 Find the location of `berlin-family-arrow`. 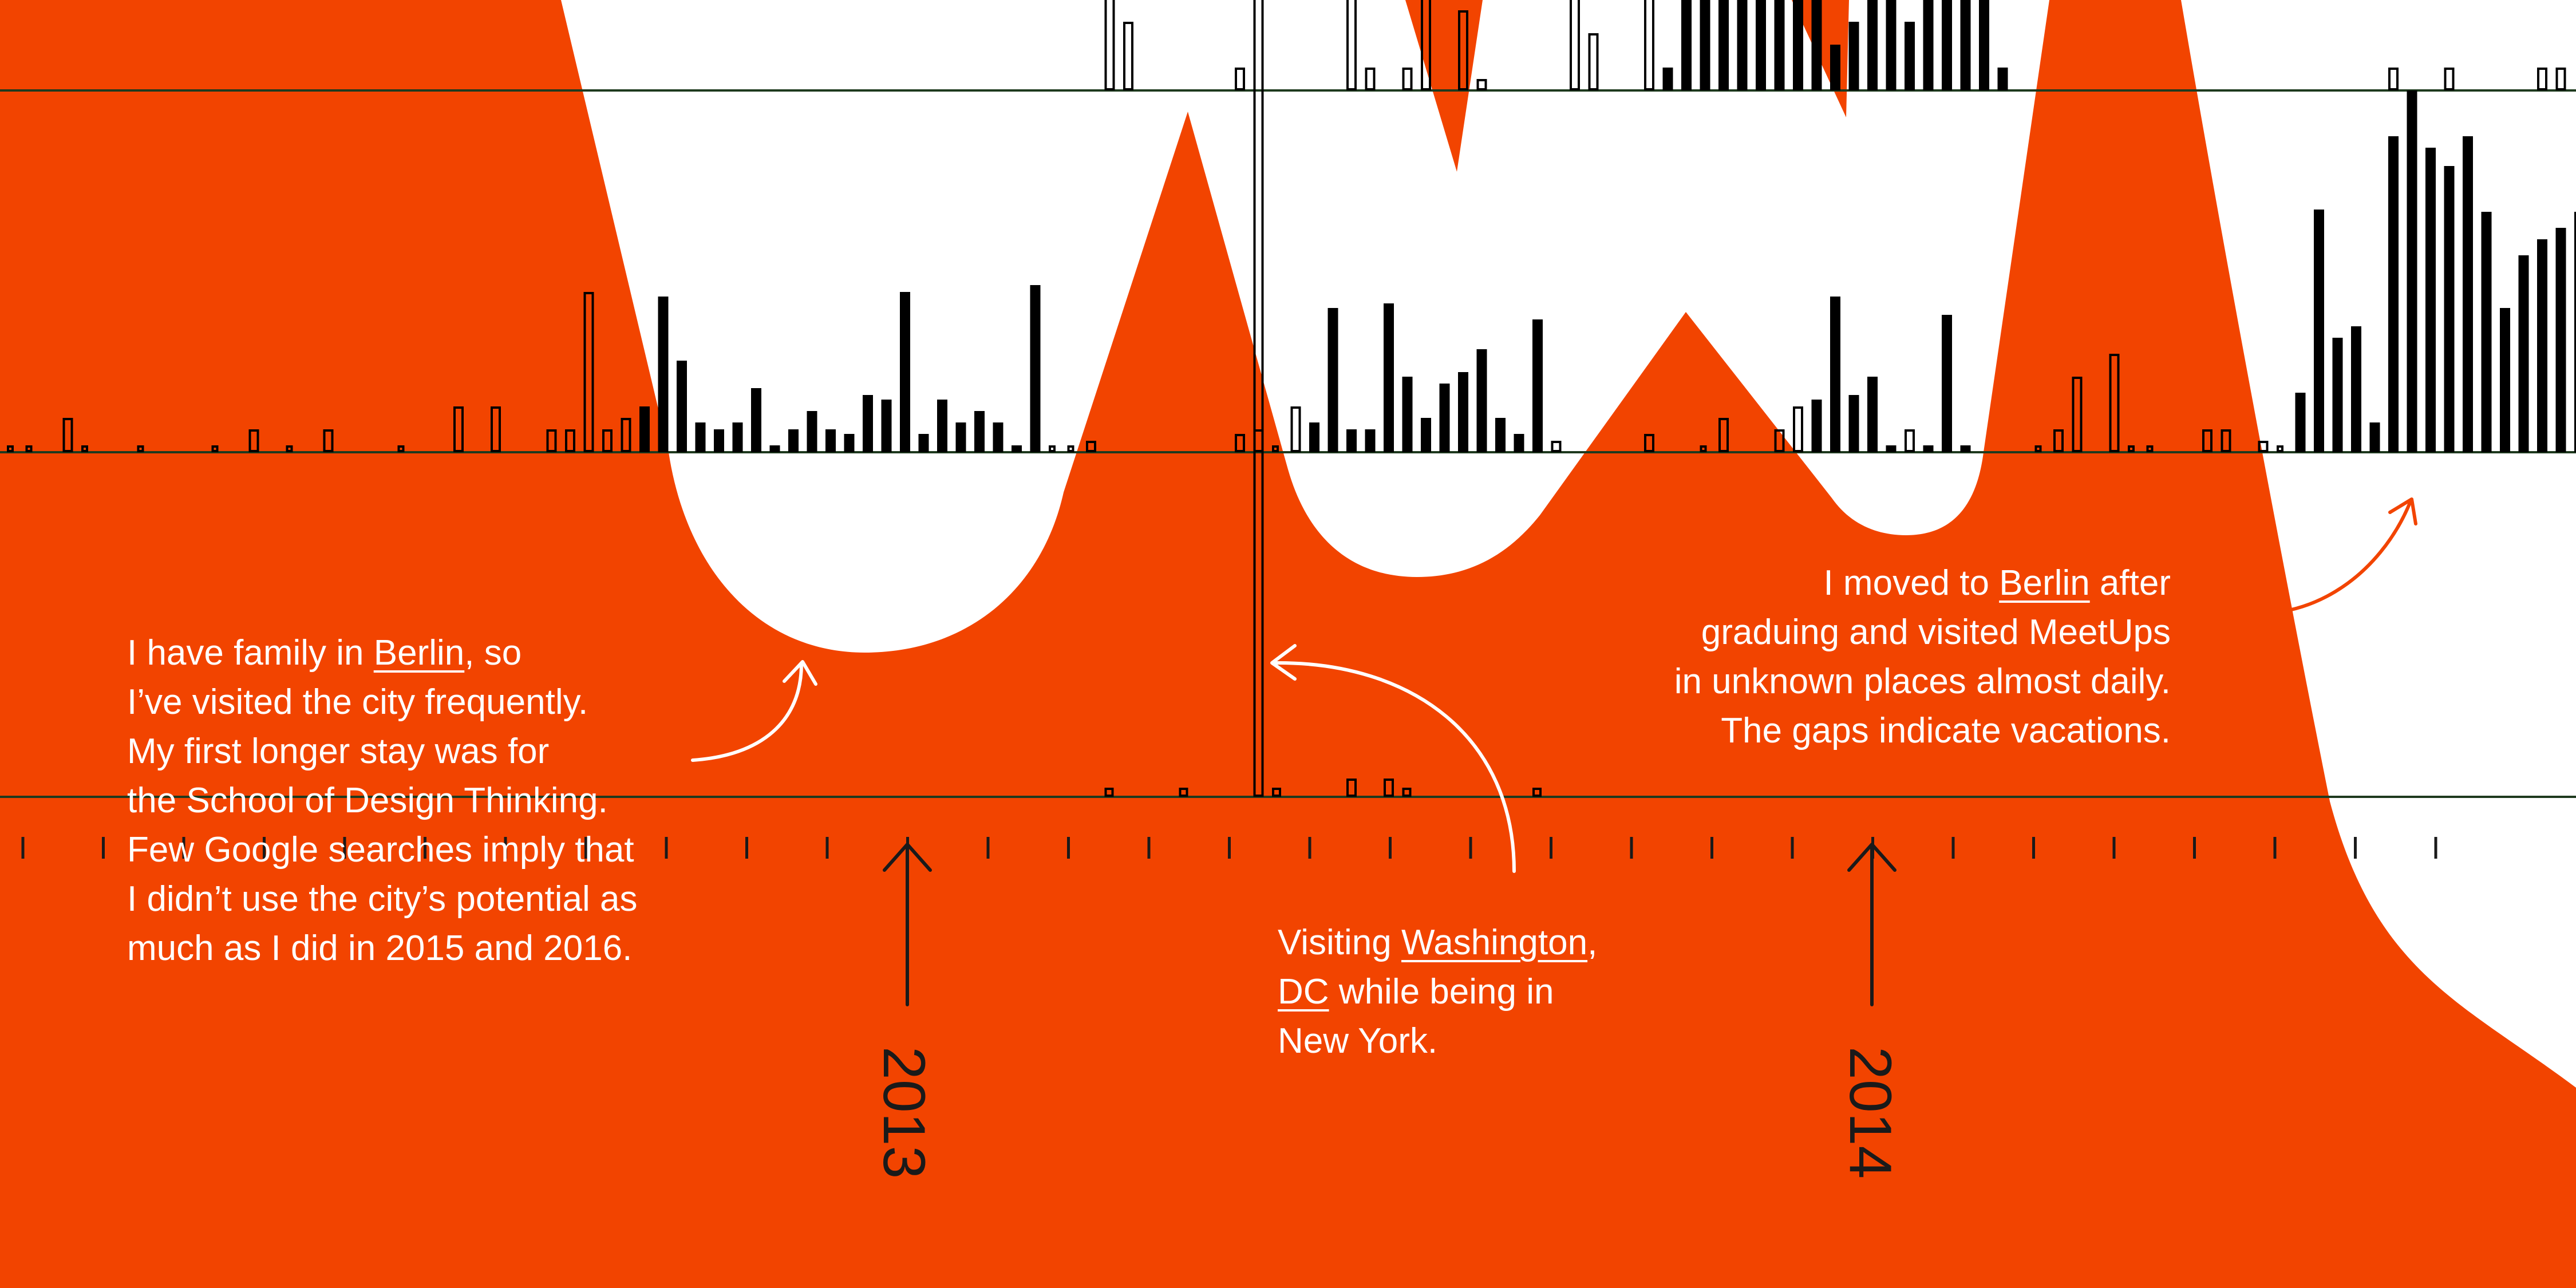

berlin-family-arrow is located at coordinates (754, 711).